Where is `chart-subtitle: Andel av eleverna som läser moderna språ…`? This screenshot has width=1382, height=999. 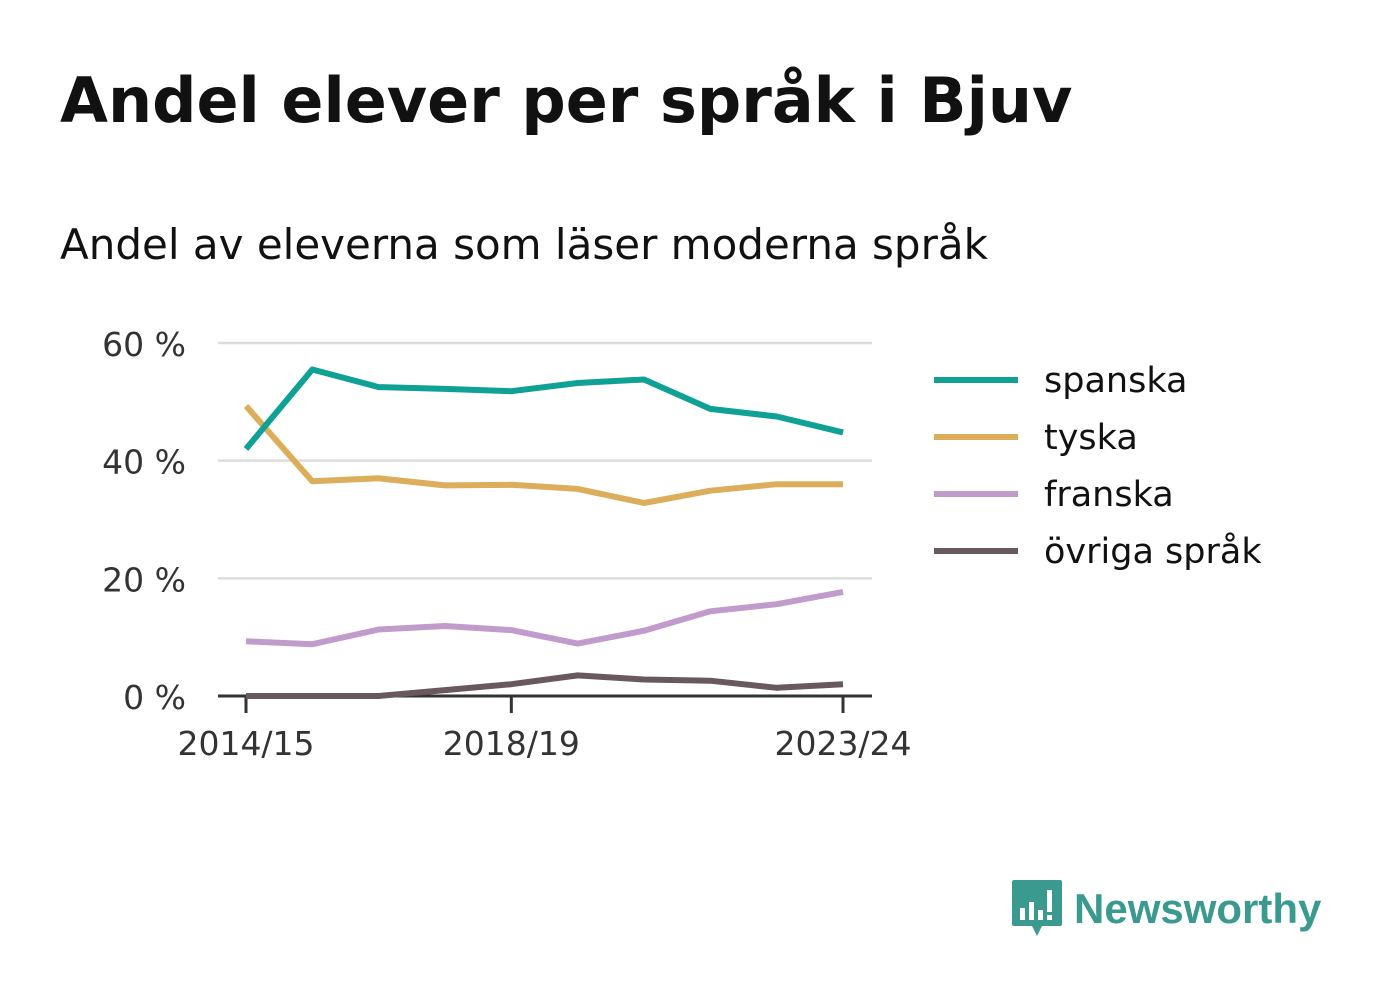
chart-subtitle: Andel av eleverna som läser moderna språ… is located at coordinates (524, 244).